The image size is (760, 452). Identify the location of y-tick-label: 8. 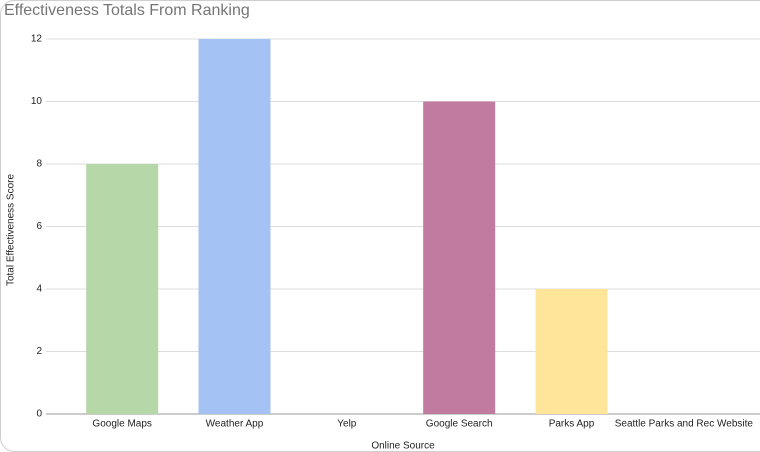
(39, 164).